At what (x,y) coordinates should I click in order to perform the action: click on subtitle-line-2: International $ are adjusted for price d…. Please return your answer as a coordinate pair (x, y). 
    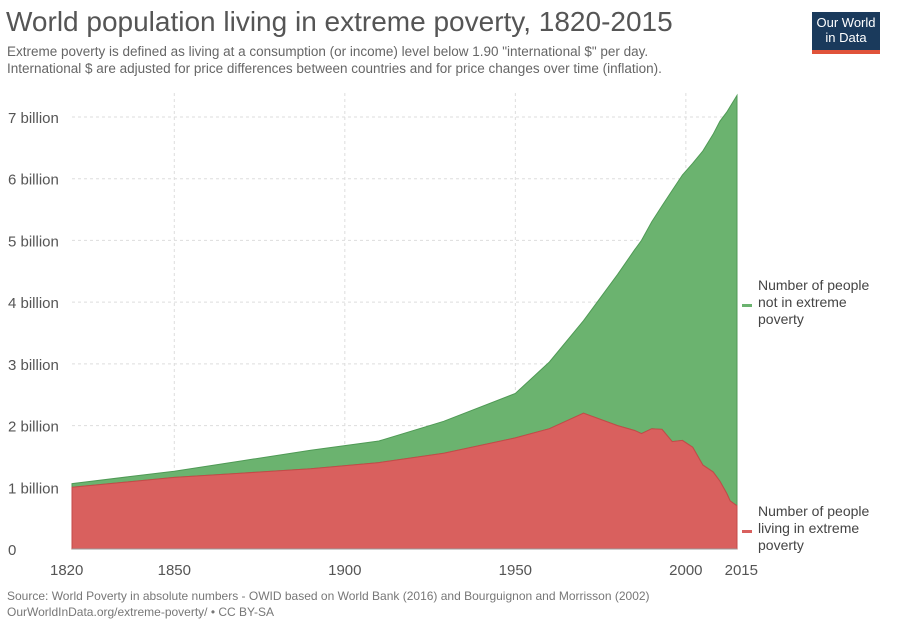
    Looking at the image, I should click on (334, 68).